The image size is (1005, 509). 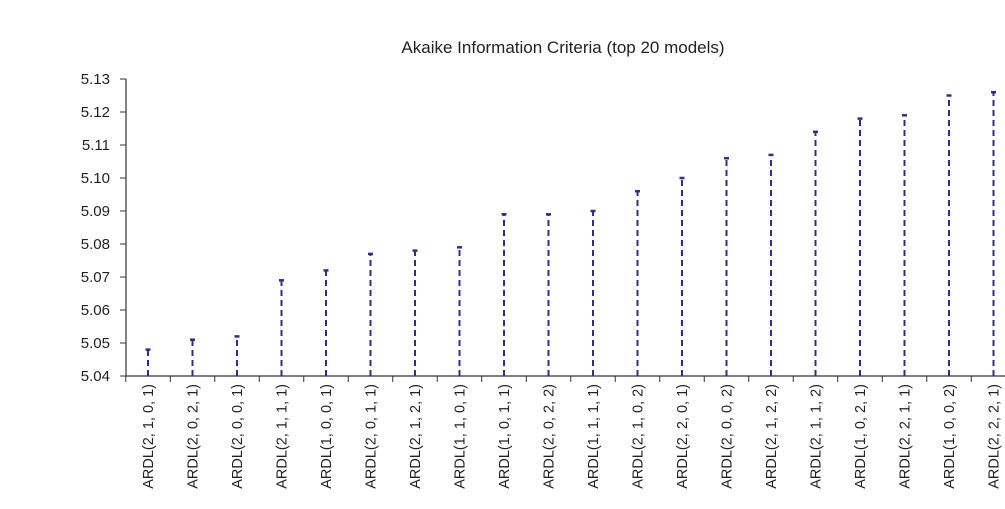 What do you see at coordinates (95, 211) in the screenshot?
I see `y-tick-label: 5.09` at bounding box center [95, 211].